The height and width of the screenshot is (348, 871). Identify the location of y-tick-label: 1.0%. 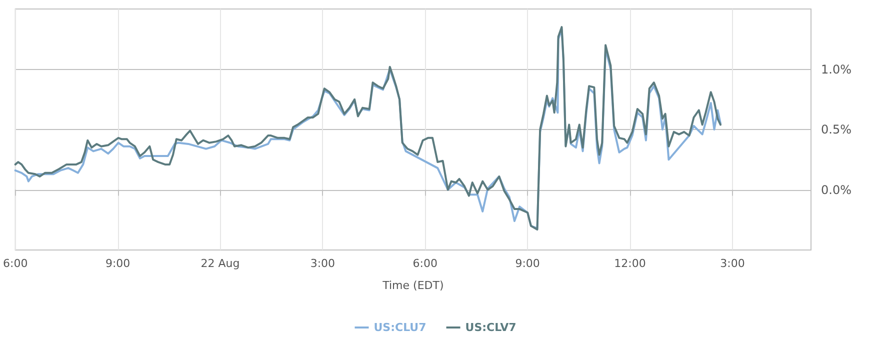
(836, 69).